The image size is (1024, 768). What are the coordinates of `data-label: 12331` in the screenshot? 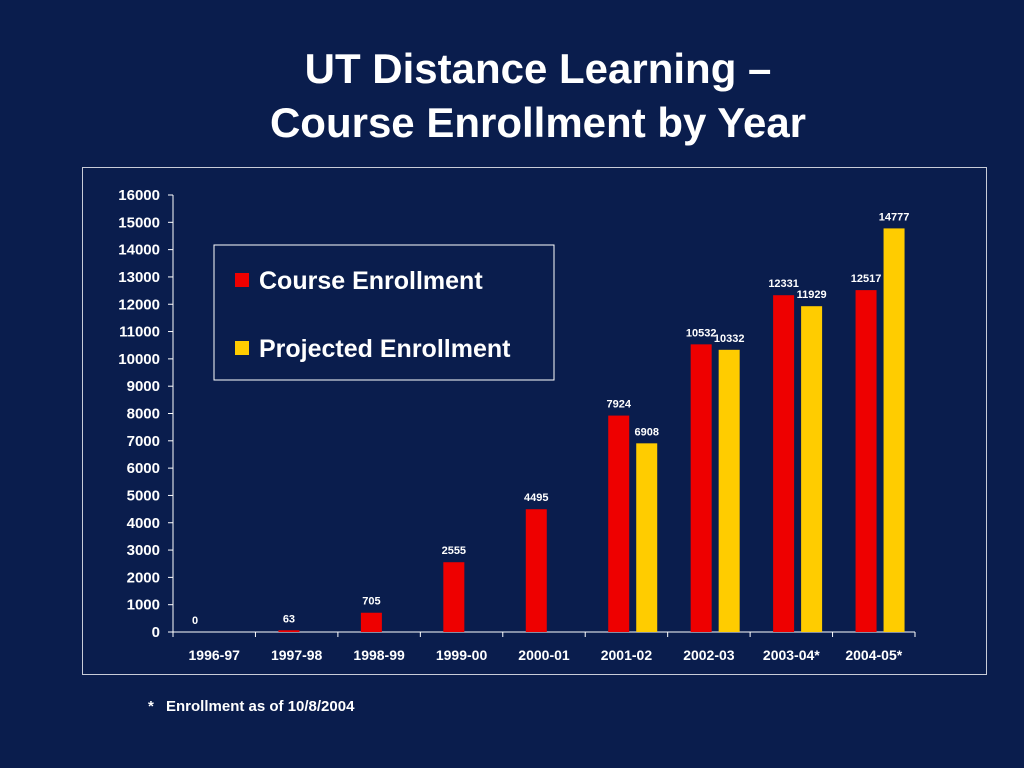 It's located at (783, 284).